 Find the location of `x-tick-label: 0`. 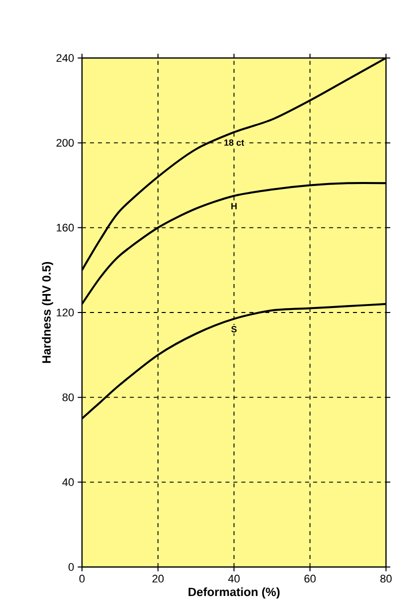

x-tick-label: 0 is located at coordinates (82, 578).